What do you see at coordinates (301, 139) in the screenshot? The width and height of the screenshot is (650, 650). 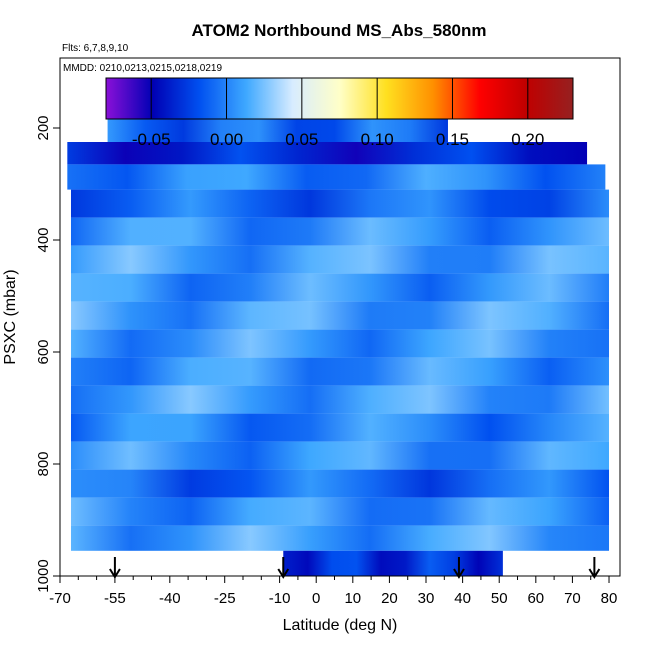 I see `colorbar-tick-label: 0.05` at bounding box center [301, 139].